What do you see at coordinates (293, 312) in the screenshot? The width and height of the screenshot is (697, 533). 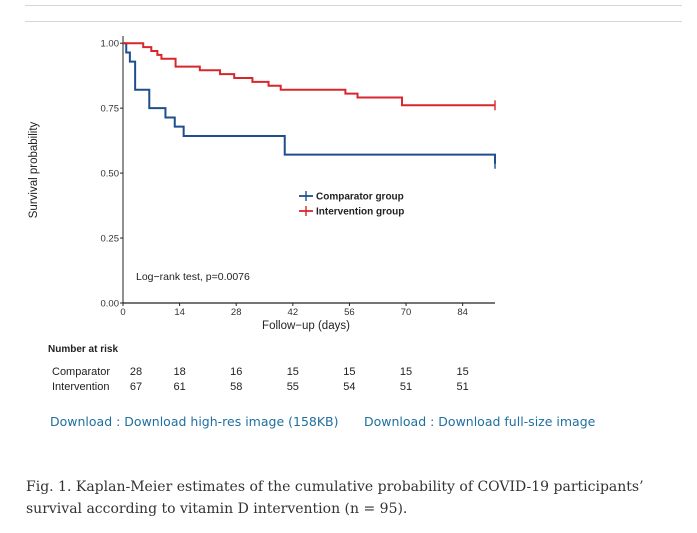 I see `x-tick-label: 42` at bounding box center [293, 312].